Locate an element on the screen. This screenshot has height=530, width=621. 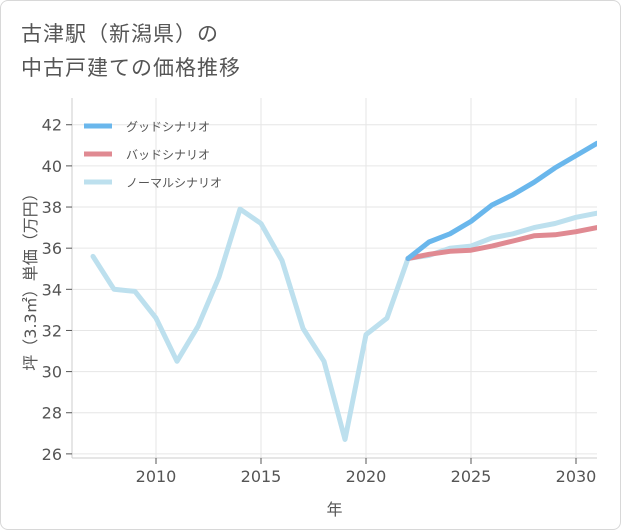
chart-title-line-2: 中古戸建ての価格推移 is located at coordinates (131, 68).